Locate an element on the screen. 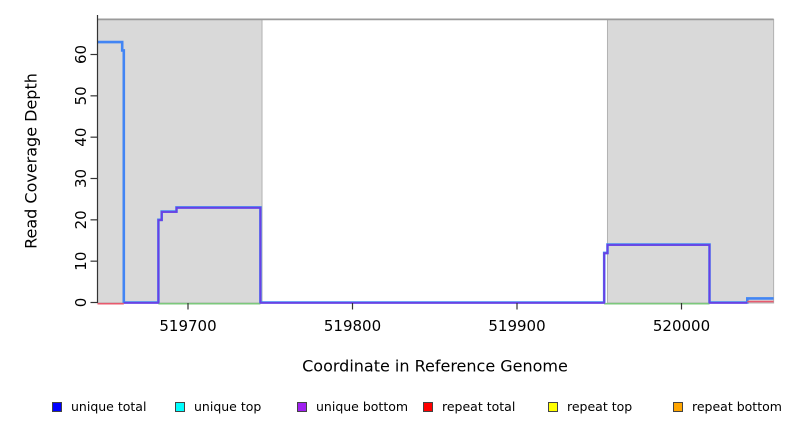 This screenshot has height=432, width=792. legend-item-unique-bottom: unique bottom is located at coordinates (352, 406).